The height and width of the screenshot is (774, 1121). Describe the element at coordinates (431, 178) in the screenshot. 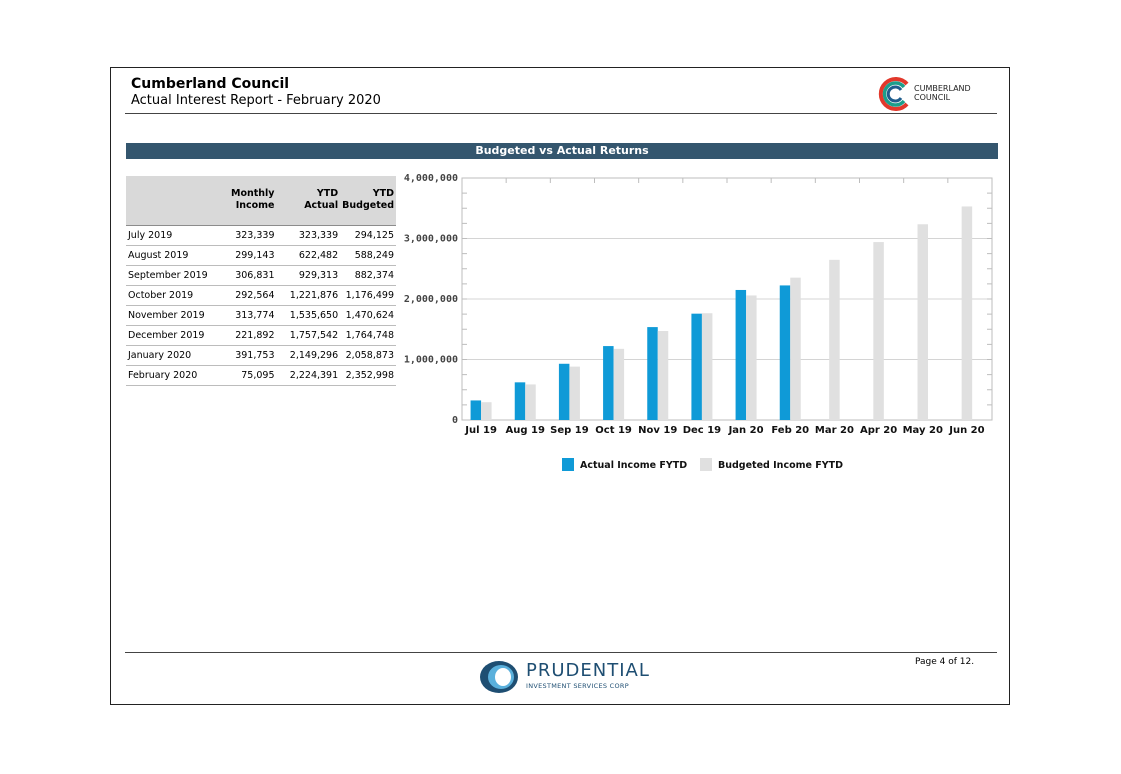

I see `y-tick-label: 4,000,000` at that location.